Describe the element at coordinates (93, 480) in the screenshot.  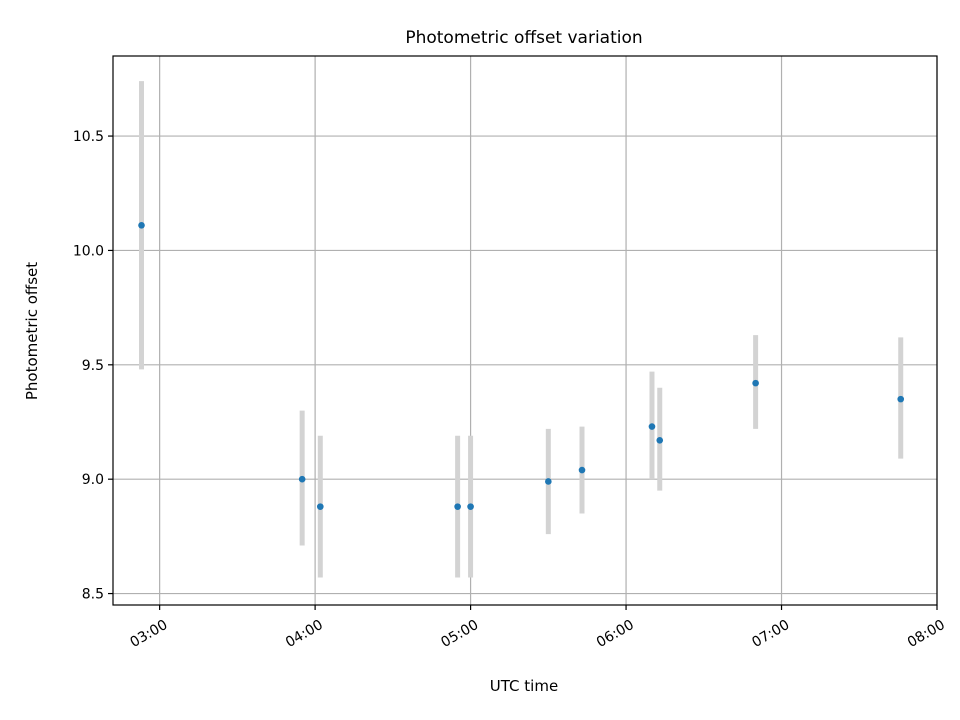
I see `y-tick-label: 9.0` at that location.